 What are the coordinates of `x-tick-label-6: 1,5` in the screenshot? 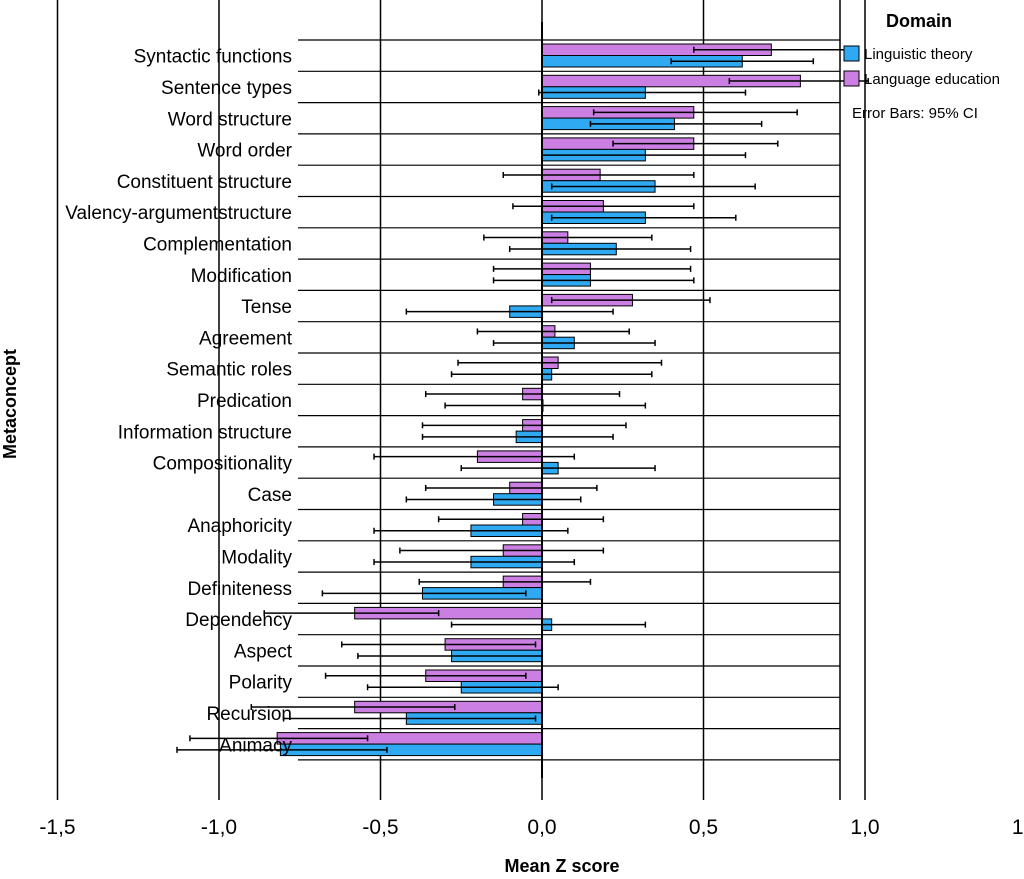 It's located at (1018, 827).